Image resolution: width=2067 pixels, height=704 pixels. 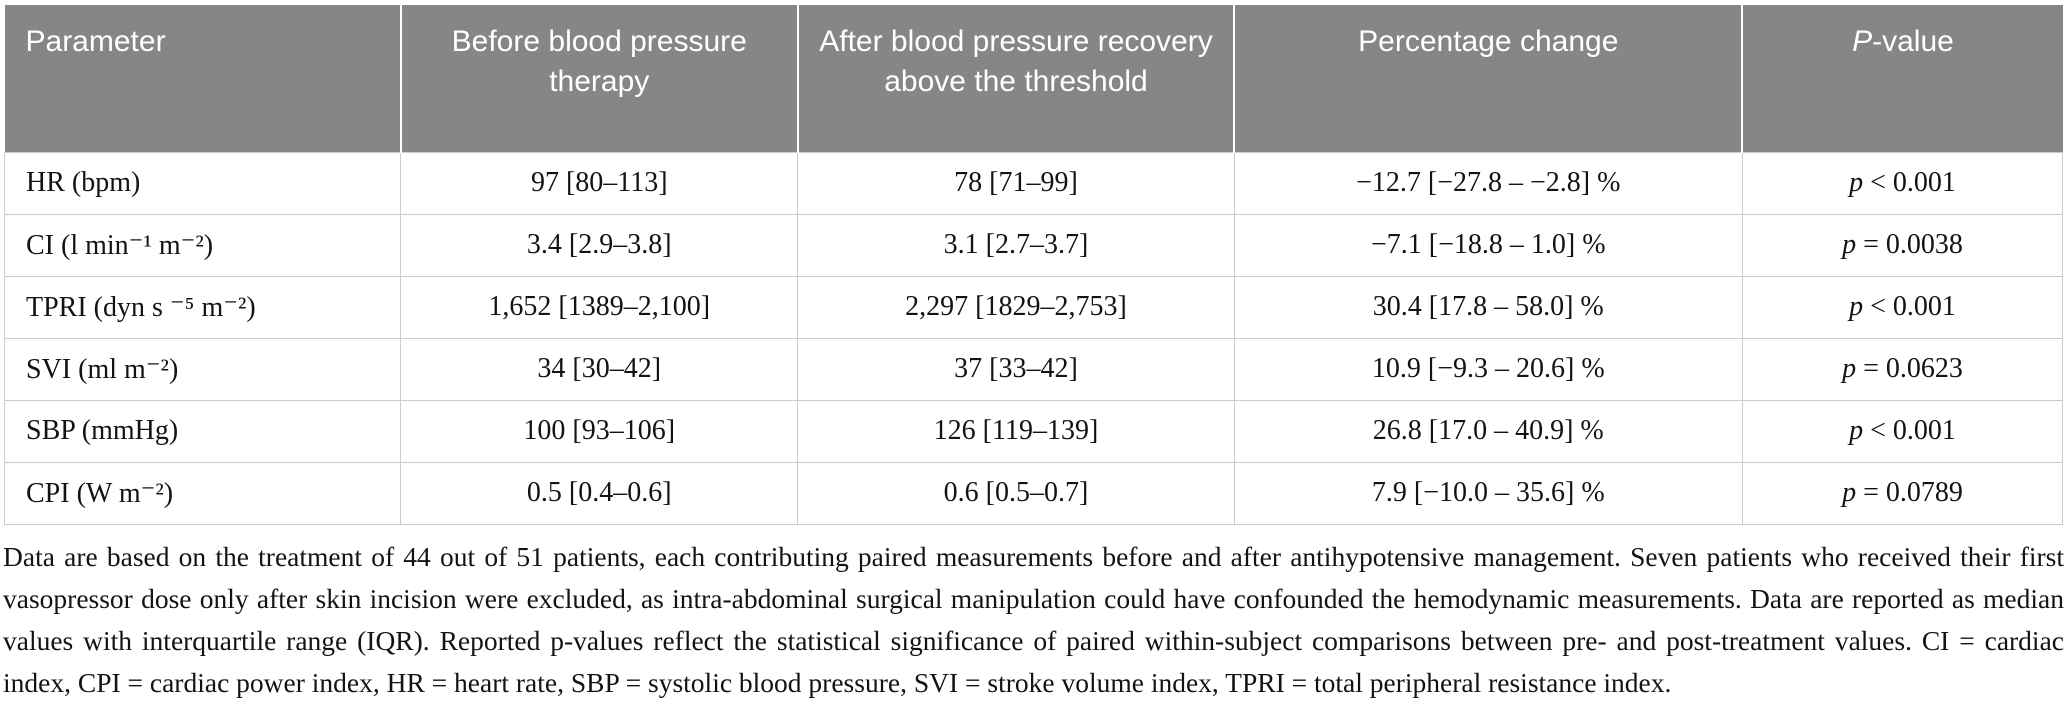 What do you see at coordinates (1488, 431) in the screenshot?
I see `cell-change: 26.8 [17.0 – 40.9] %` at bounding box center [1488, 431].